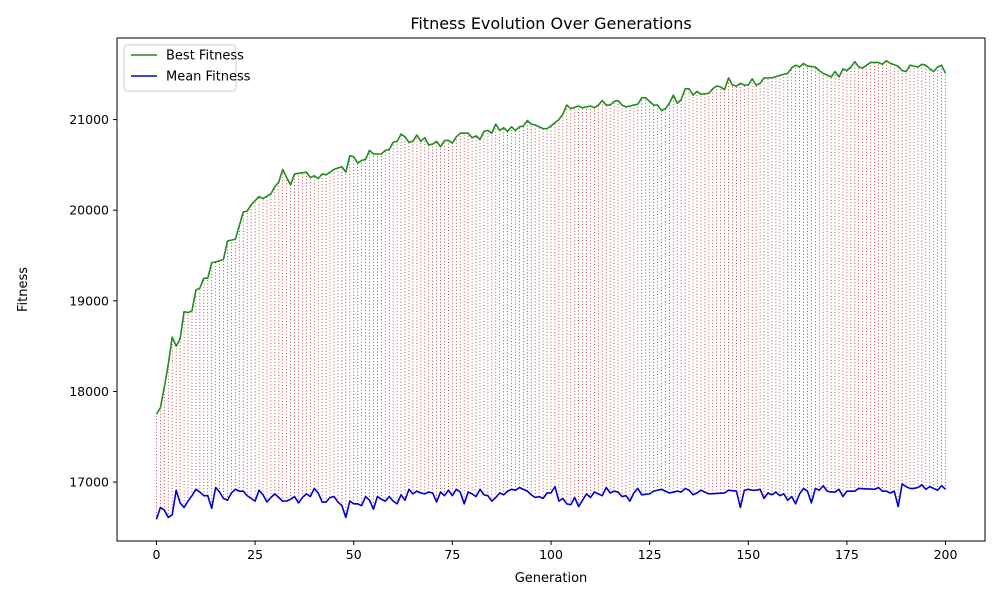 This screenshot has height=600, width=1000. What do you see at coordinates (650, 554) in the screenshot?
I see `x-tick-label: 125` at bounding box center [650, 554].